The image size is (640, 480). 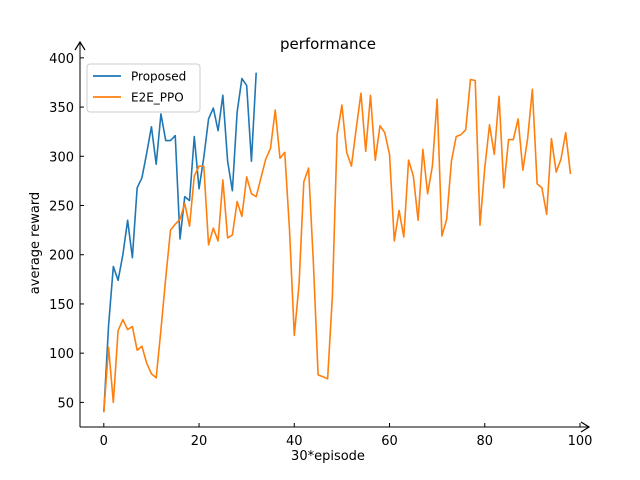 I want to click on y-tick-label: 150, so click(x=61, y=305).